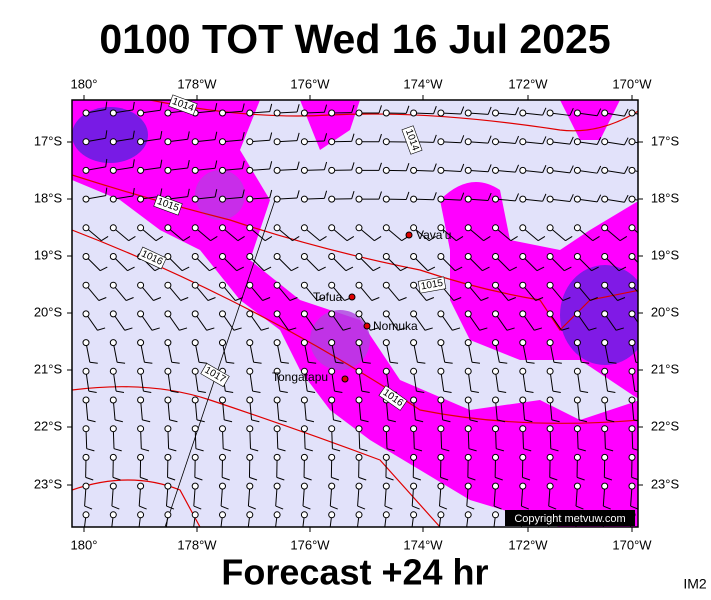 This screenshot has width=711, height=600. What do you see at coordinates (197, 544) in the screenshot?
I see `lon-tick-label: 178°W` at bounding box center [197, 544].